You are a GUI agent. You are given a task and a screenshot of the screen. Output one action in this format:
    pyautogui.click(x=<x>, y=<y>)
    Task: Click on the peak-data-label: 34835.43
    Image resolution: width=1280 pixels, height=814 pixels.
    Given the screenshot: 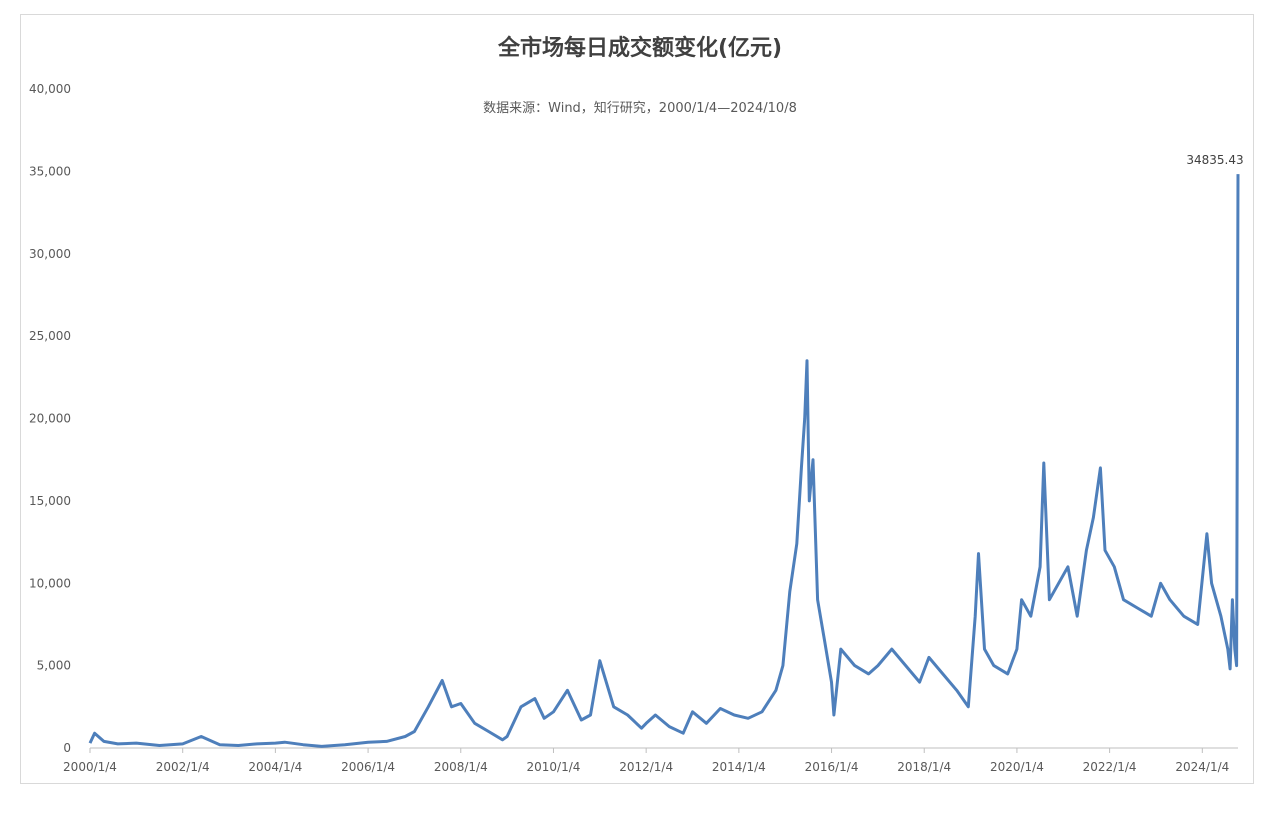 What is the action you would take?
    pyautogui.click(x=1214, y=160)
    